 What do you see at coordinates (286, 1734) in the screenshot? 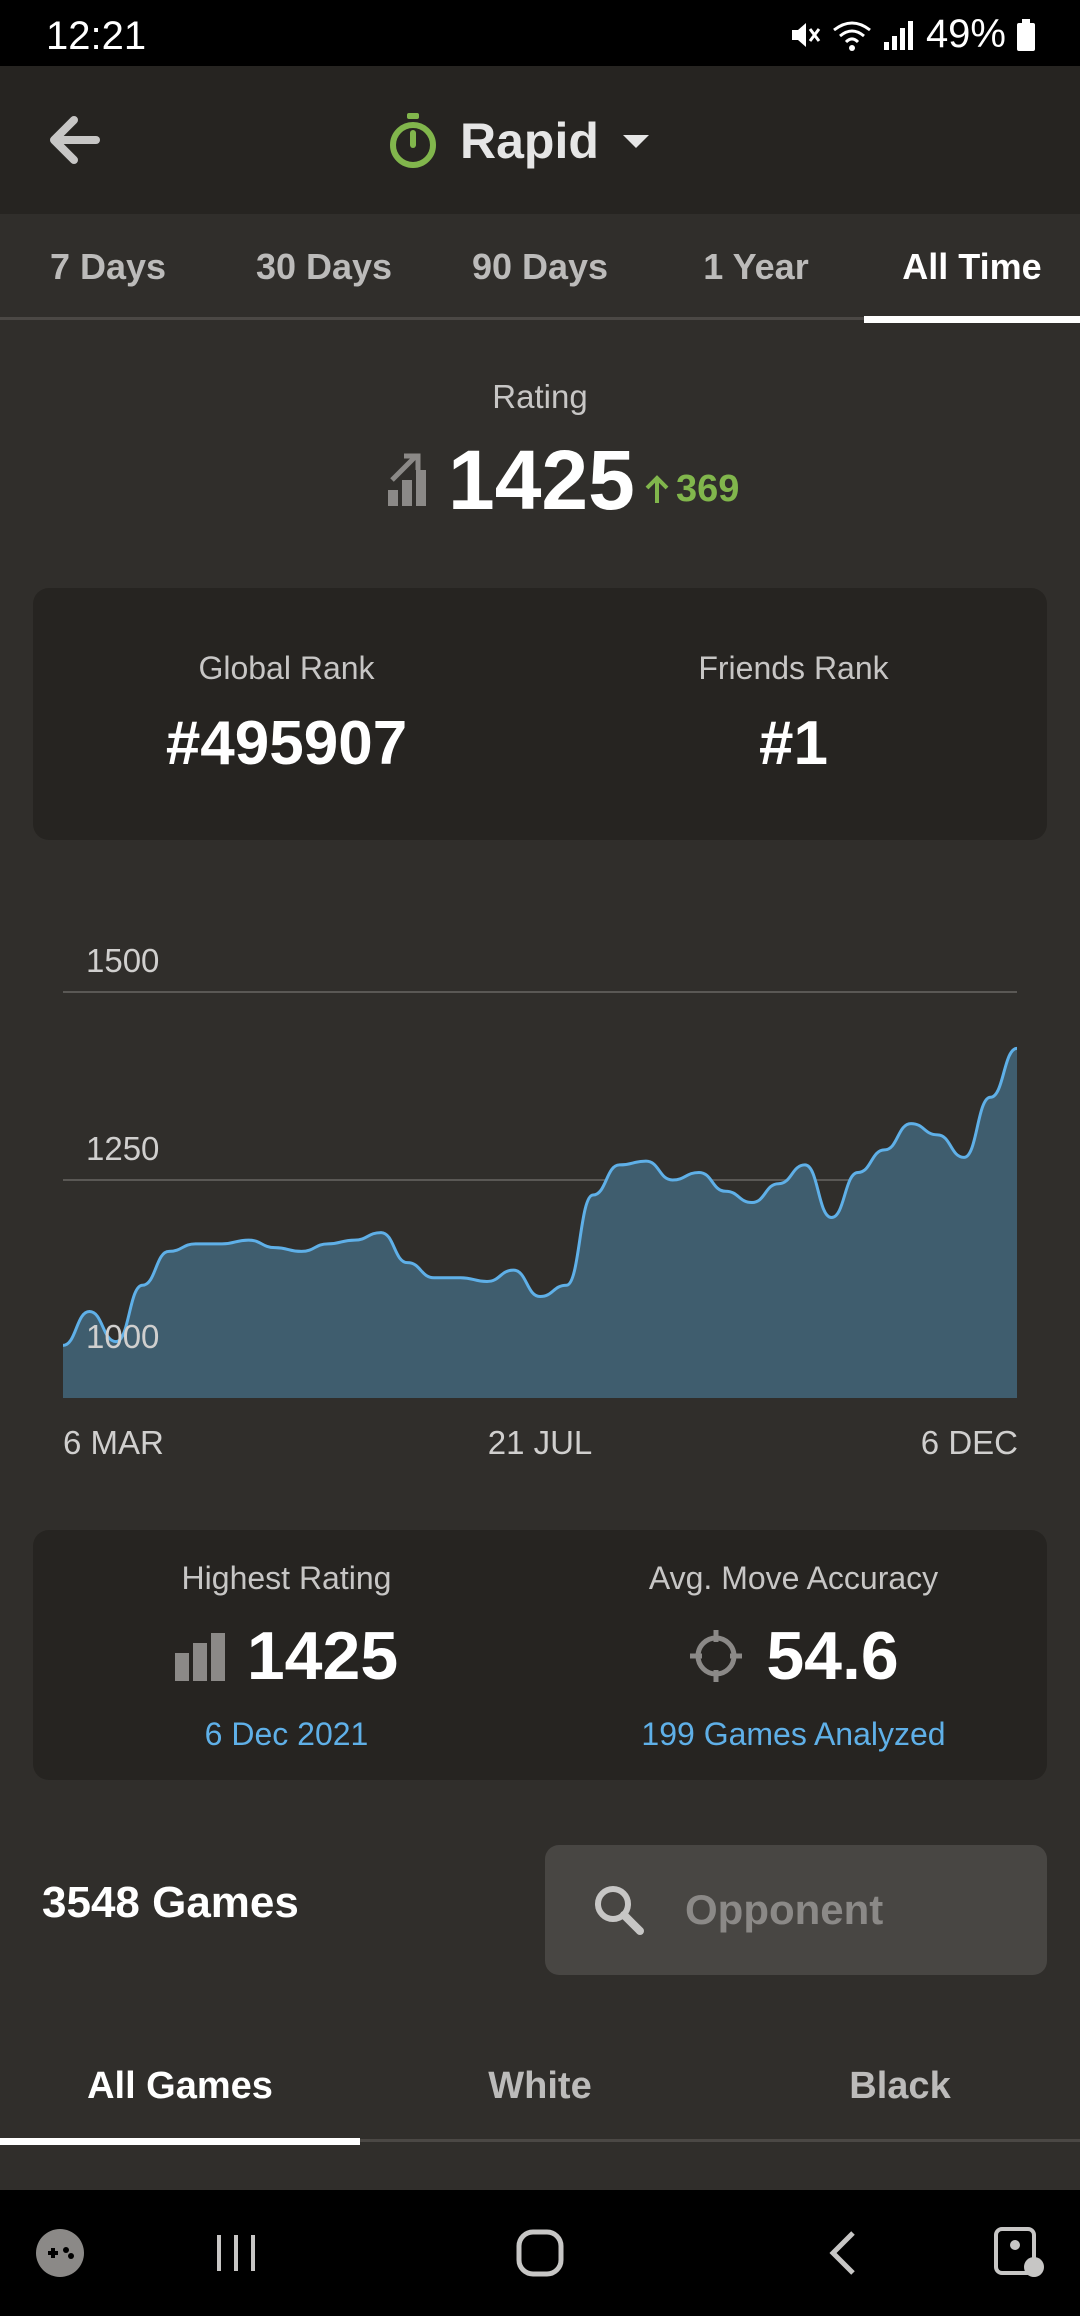
I see `highest-rating-date: 6 Dec 2021` at bounding box center [286, 1734].